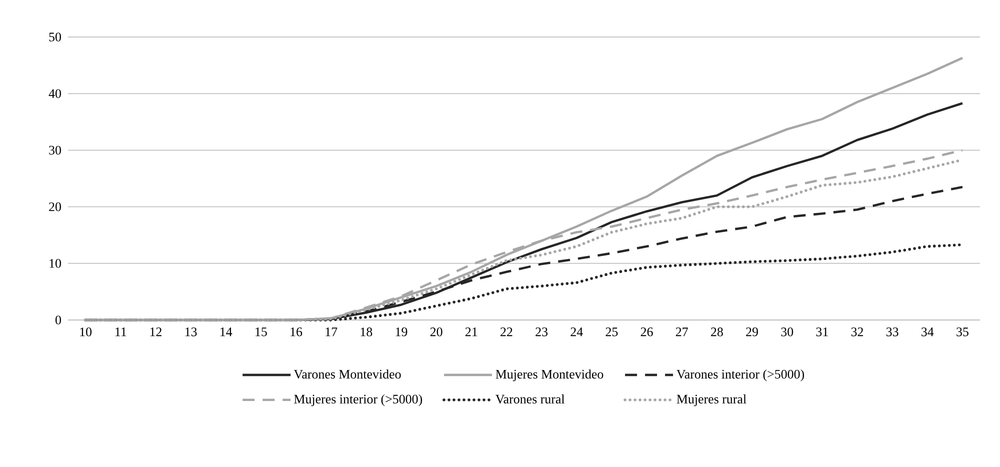  I want to click on legend-label: Mujeres Montevideo, so click(550, 375).